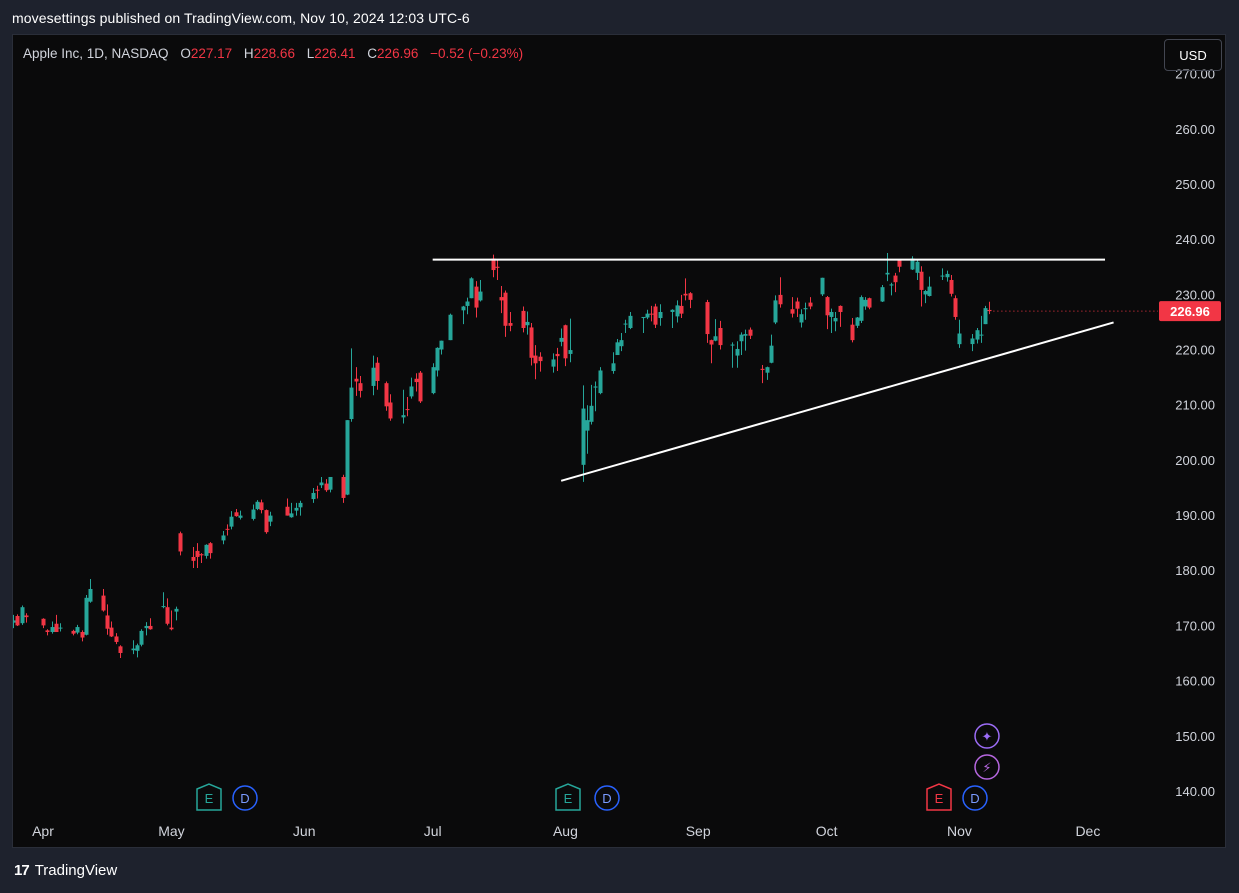  I want to click on last-price-tag-bg, so click(1190, 311).